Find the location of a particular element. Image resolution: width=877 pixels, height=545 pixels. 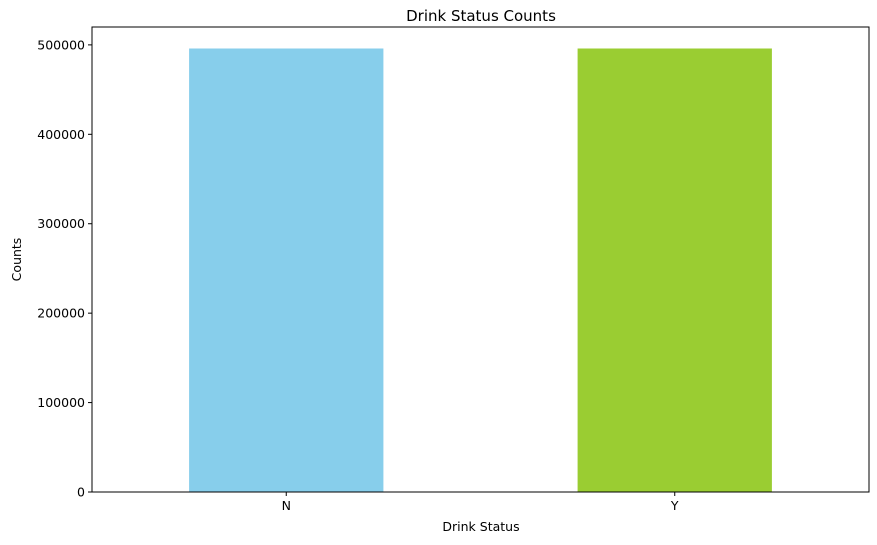

y-tick-label: 0 is located at coordinates (81, 492).